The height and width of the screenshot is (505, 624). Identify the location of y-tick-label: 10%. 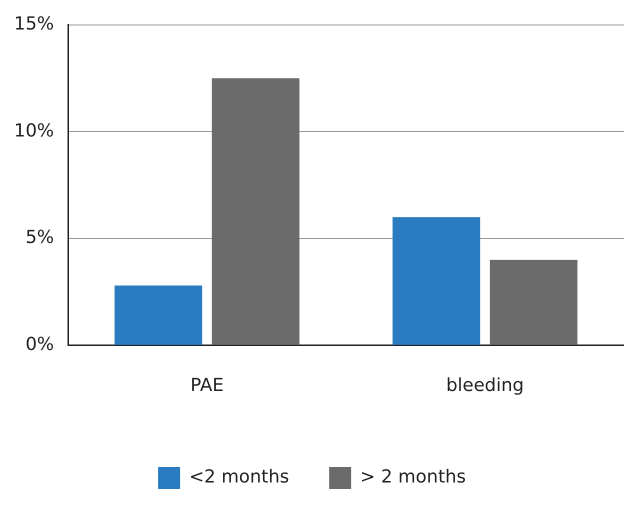
(34, 131).